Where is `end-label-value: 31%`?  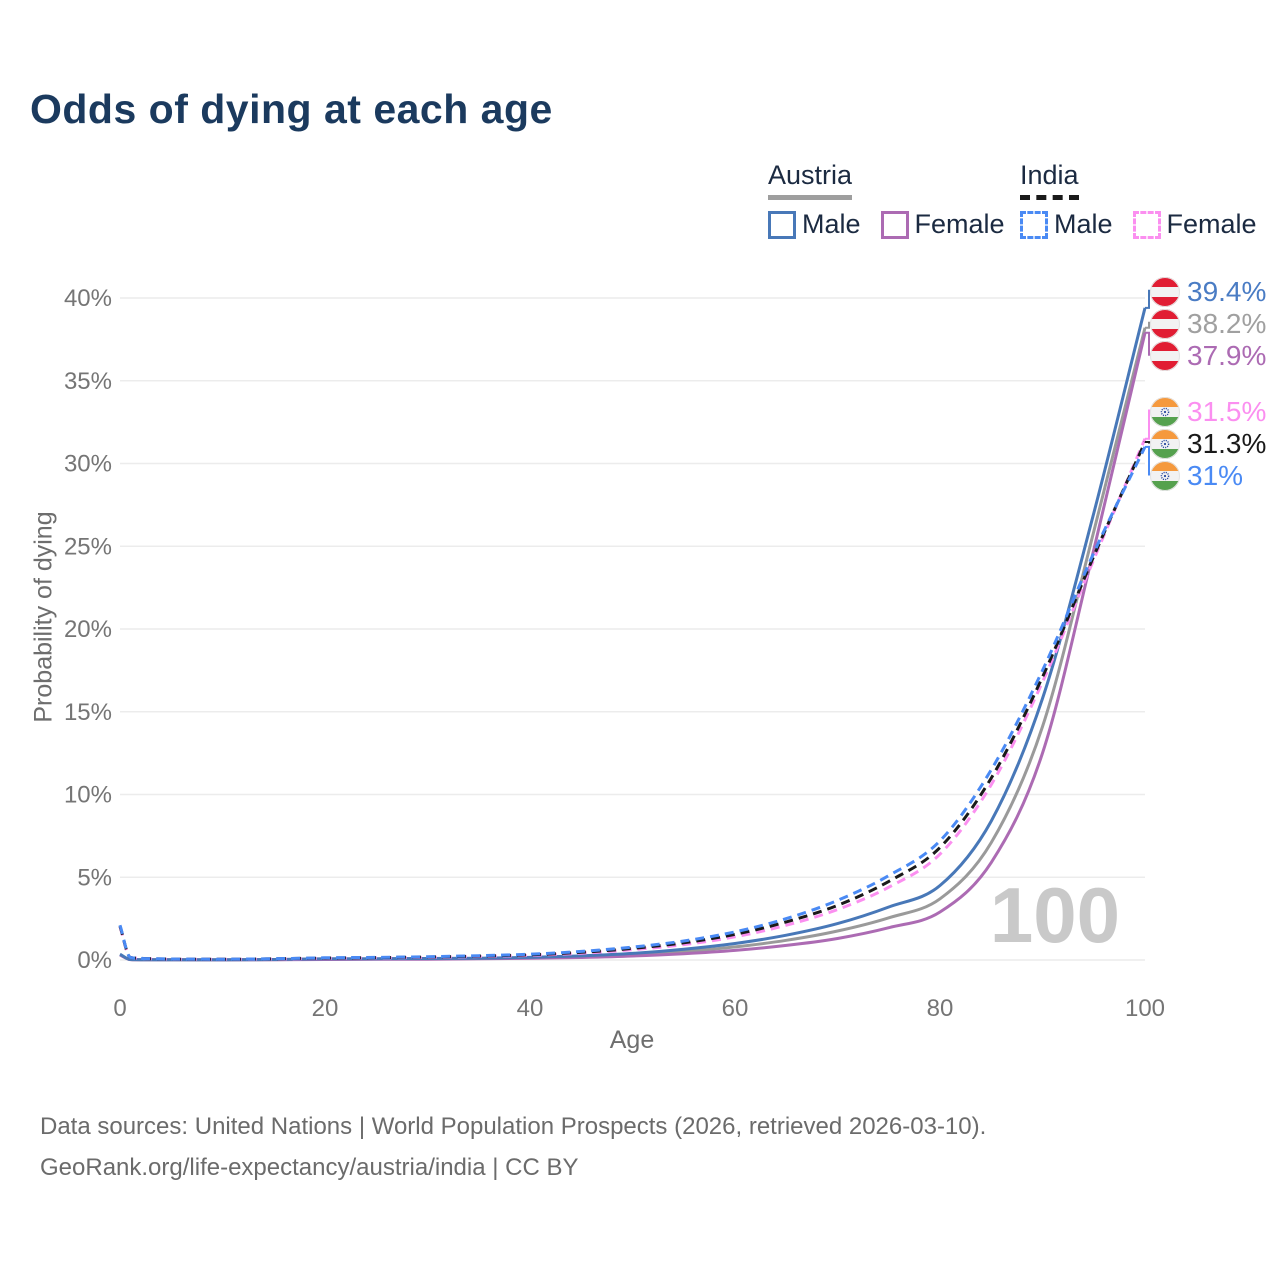 end-label-value: 31% is located at coordinates (1215, 475).